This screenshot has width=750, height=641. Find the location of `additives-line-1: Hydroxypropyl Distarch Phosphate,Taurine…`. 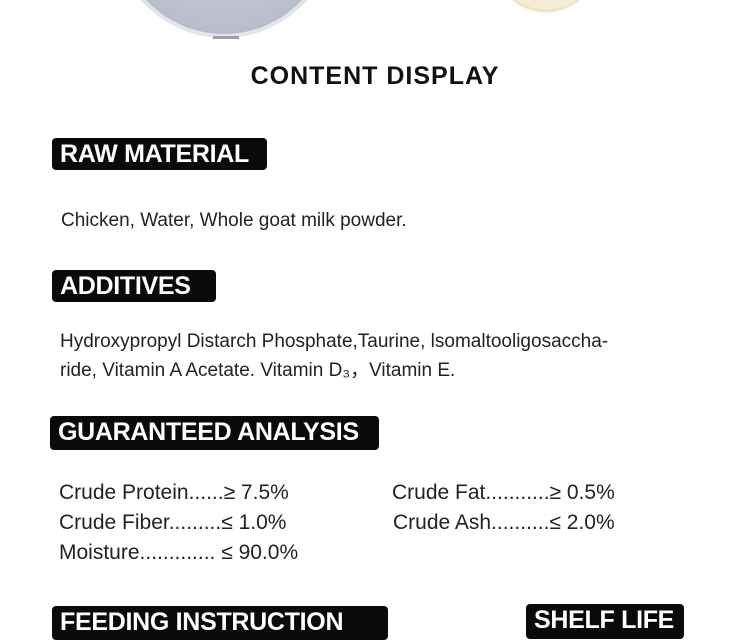

additives-line-1: Hydroxypropyl Distarch Phosphate,Taurine… is located at coordinates (334, 341).